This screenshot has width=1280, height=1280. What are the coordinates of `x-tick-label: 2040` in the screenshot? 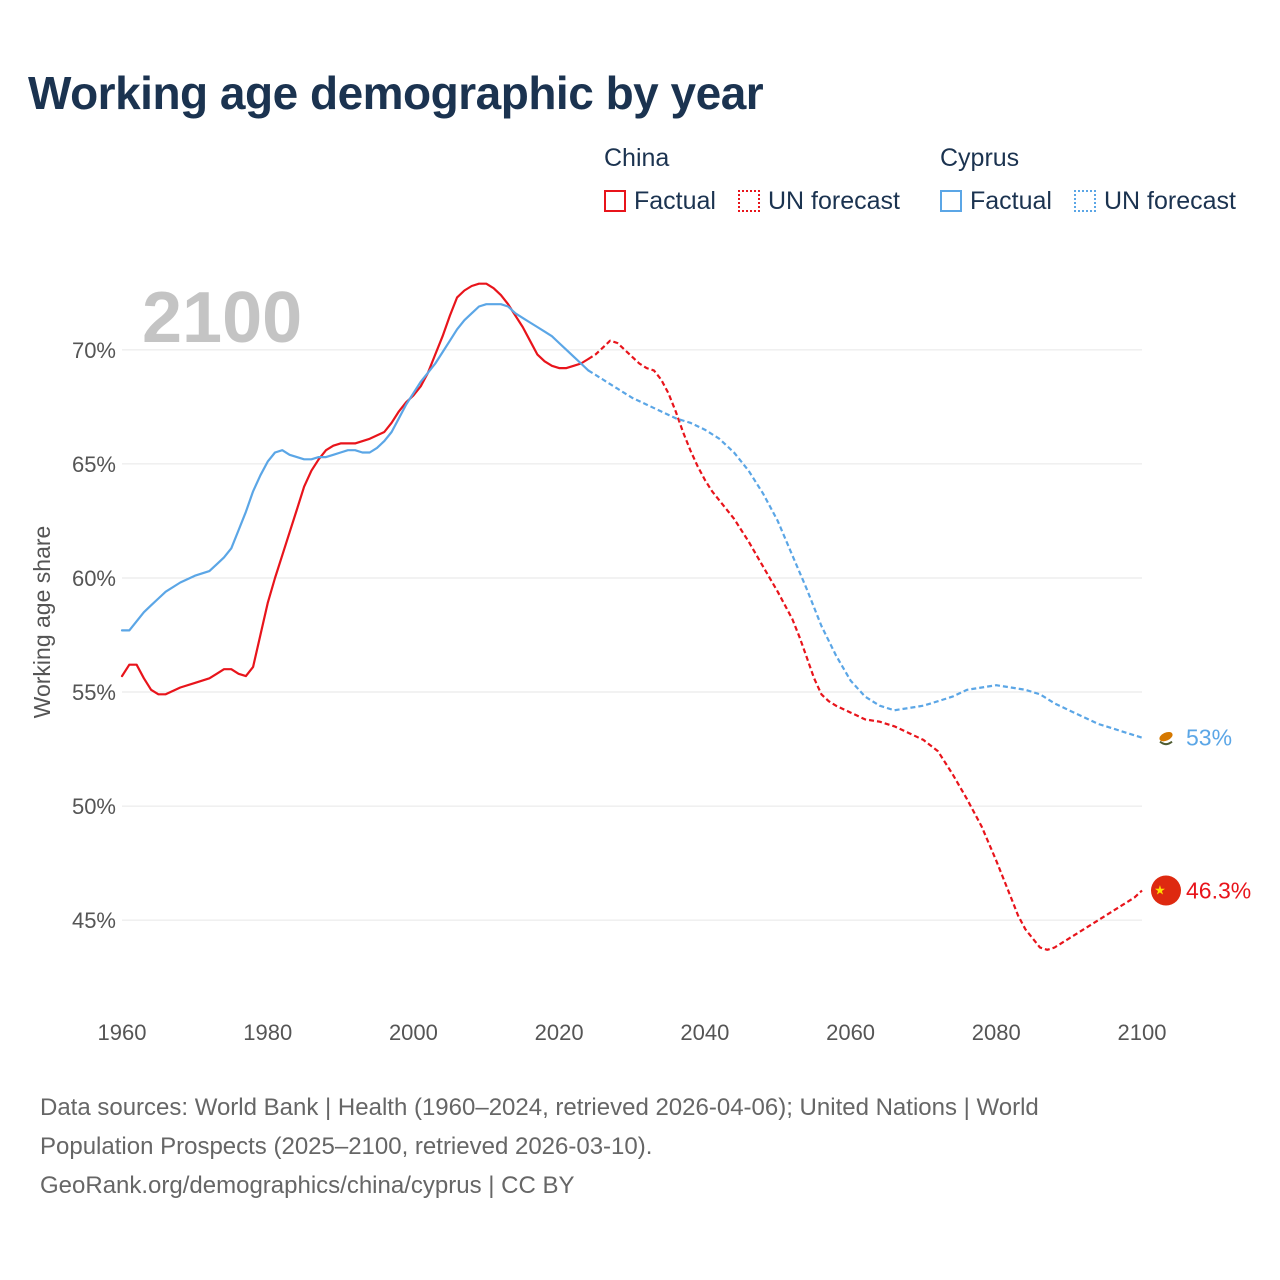 It's located at (704, 1032).